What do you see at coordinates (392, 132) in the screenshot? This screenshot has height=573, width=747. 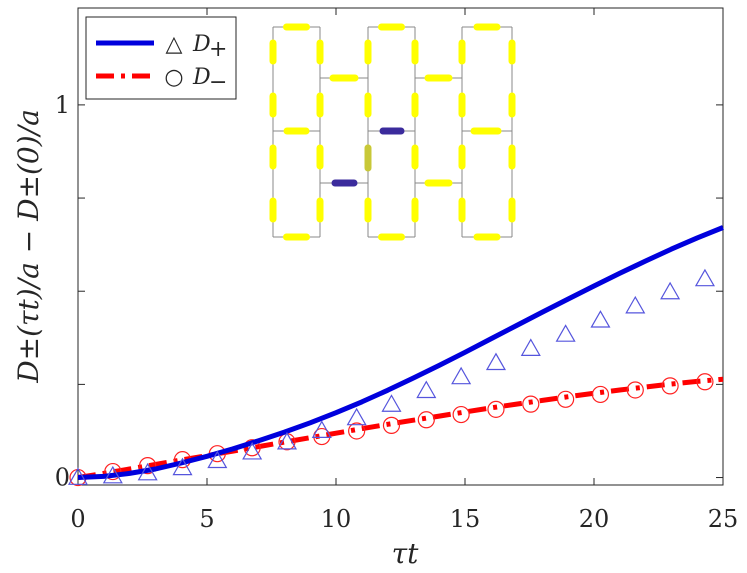 I see `inset-lattice-diagram` at bounding box center [392, 132].